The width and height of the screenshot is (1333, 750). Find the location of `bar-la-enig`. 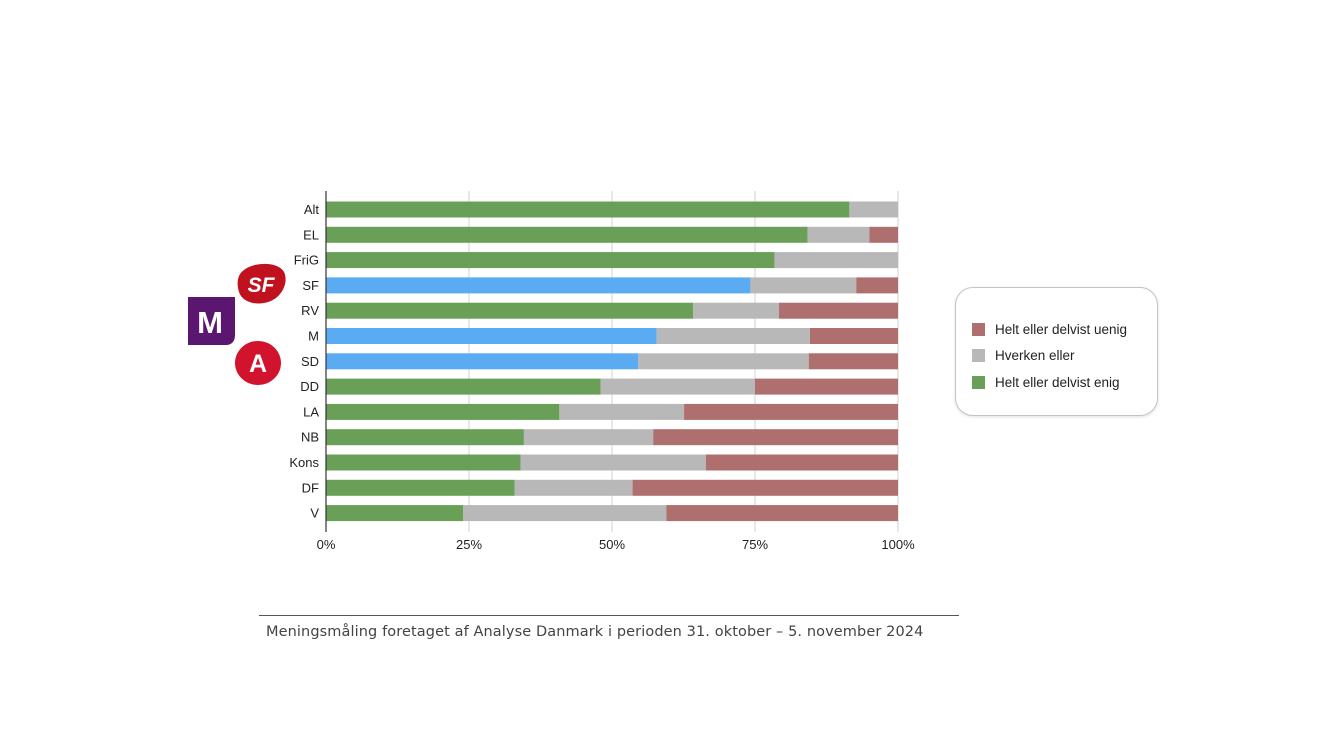

bar-la-enig is located at coordinates (443, 411).